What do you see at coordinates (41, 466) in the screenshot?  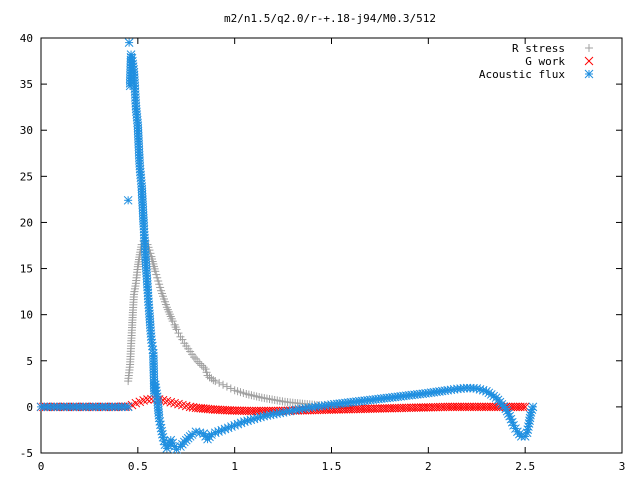 I see `x-tick-label: 0` at bounding box center [41, 466].